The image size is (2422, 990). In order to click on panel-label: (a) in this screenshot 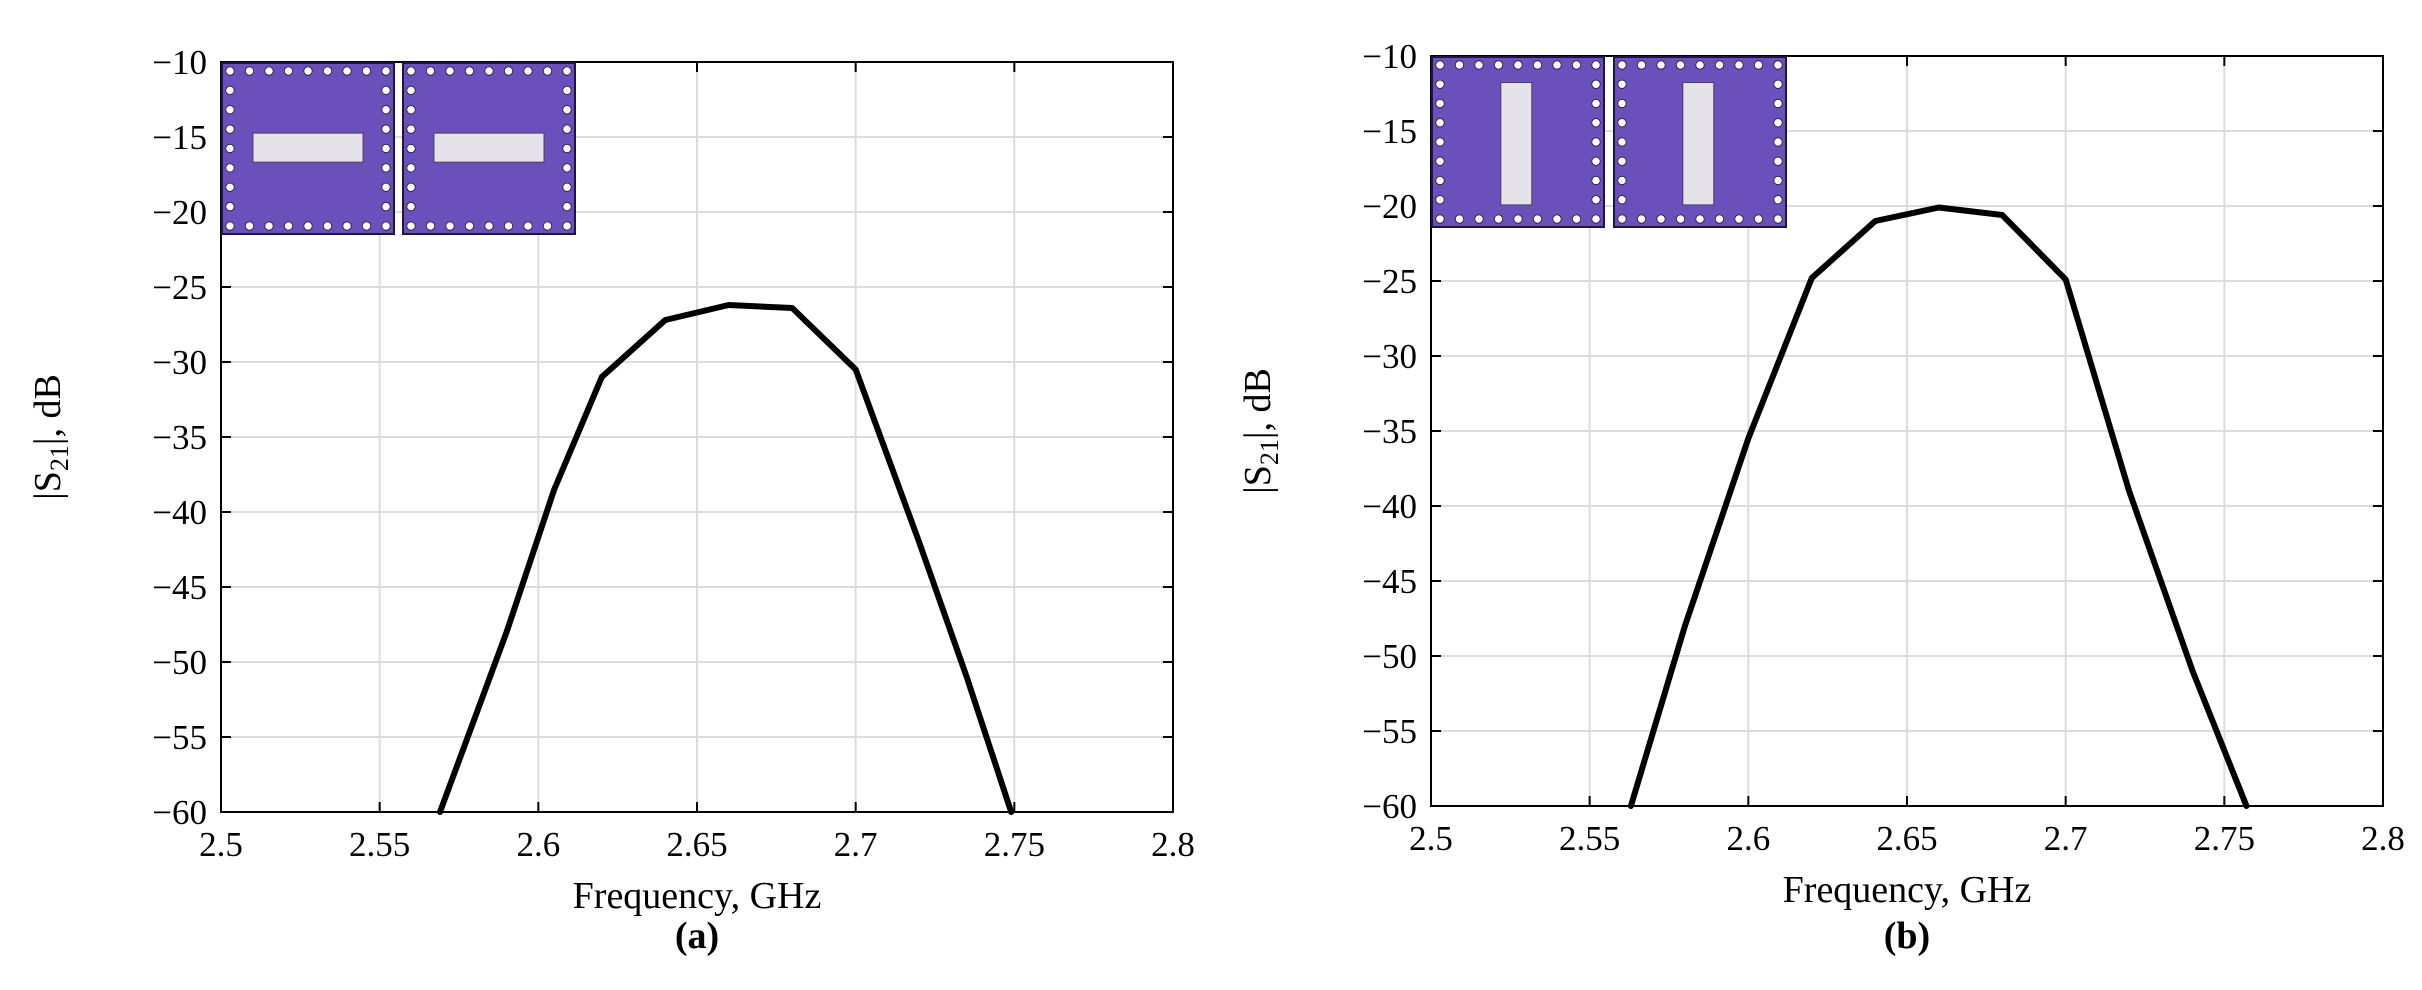, I will do `click(697, 936)`.